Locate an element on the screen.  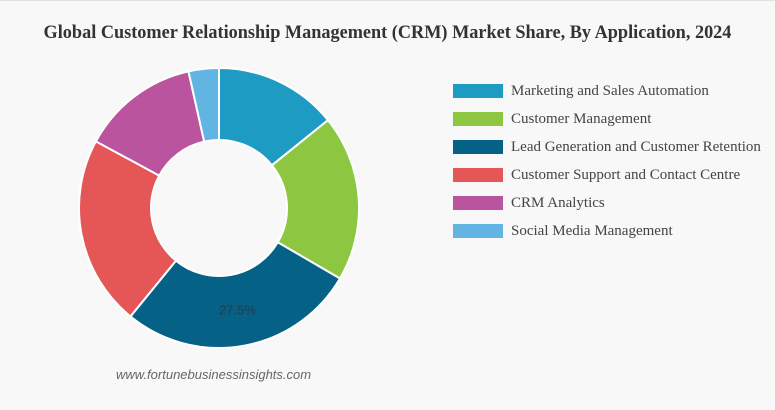
legend-item: Customer Management is located at coordinates (607, 119).